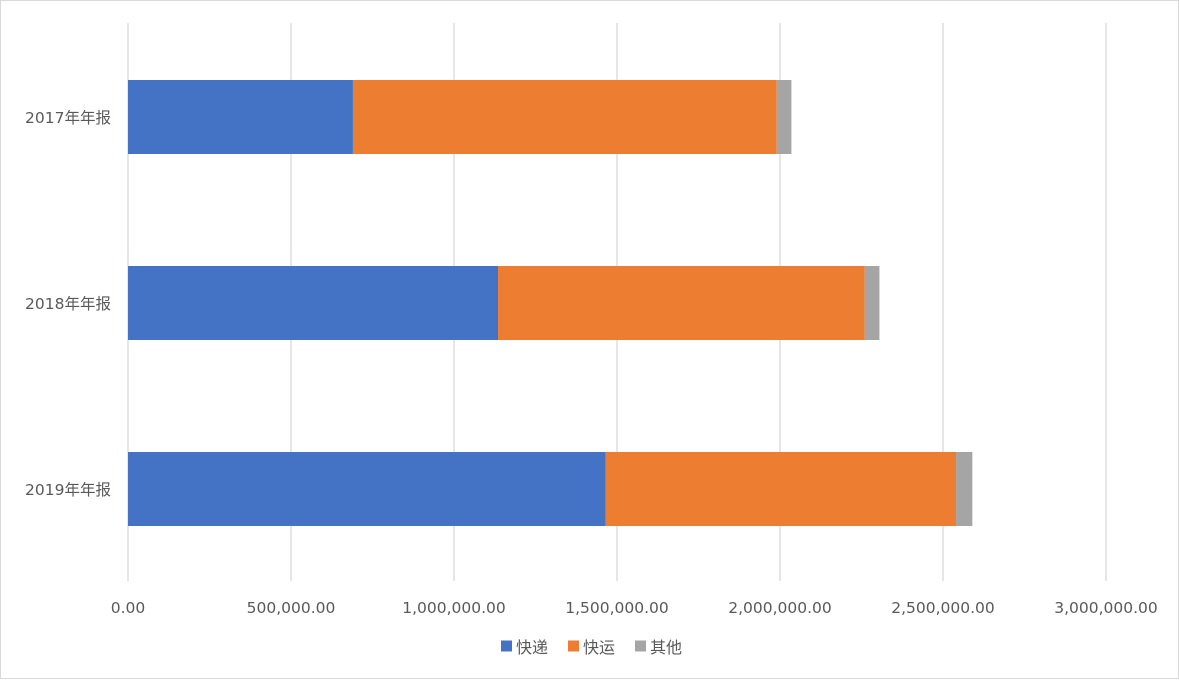 This screenshot has height=680, width=1179. I want to click on legend-label: 快递, so click(532, 647).